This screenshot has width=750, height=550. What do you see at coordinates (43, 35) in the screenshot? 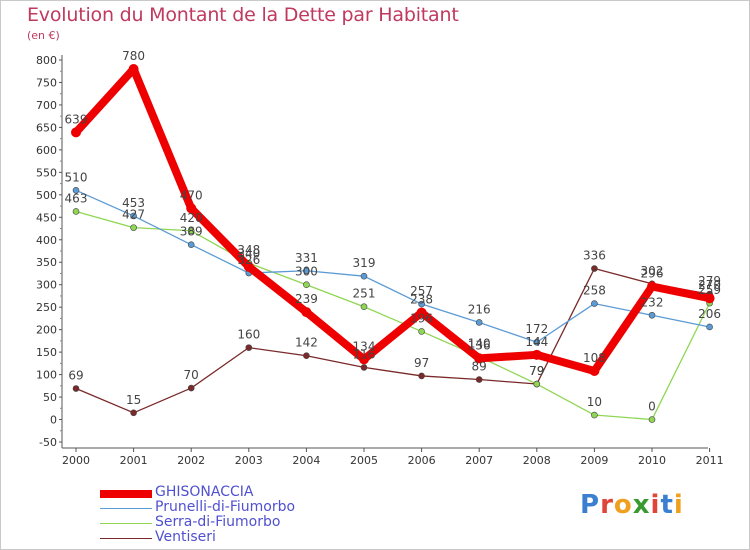
I see `unit-label: (en €)` at bounding box center [43, 35].